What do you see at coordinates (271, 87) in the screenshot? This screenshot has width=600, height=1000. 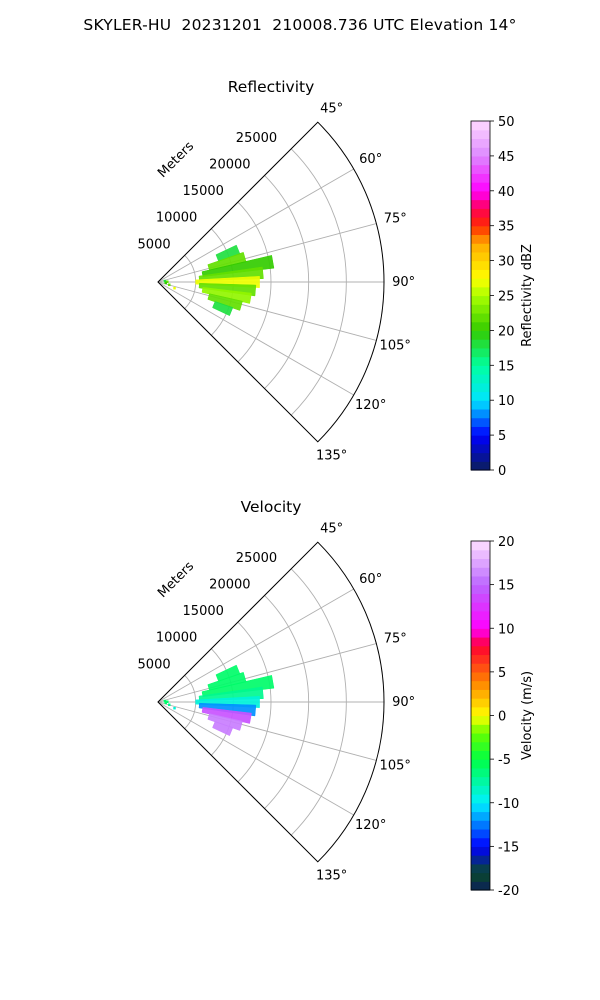 I see `panel-title: Reflectivity` at bounding box center [271, 87].